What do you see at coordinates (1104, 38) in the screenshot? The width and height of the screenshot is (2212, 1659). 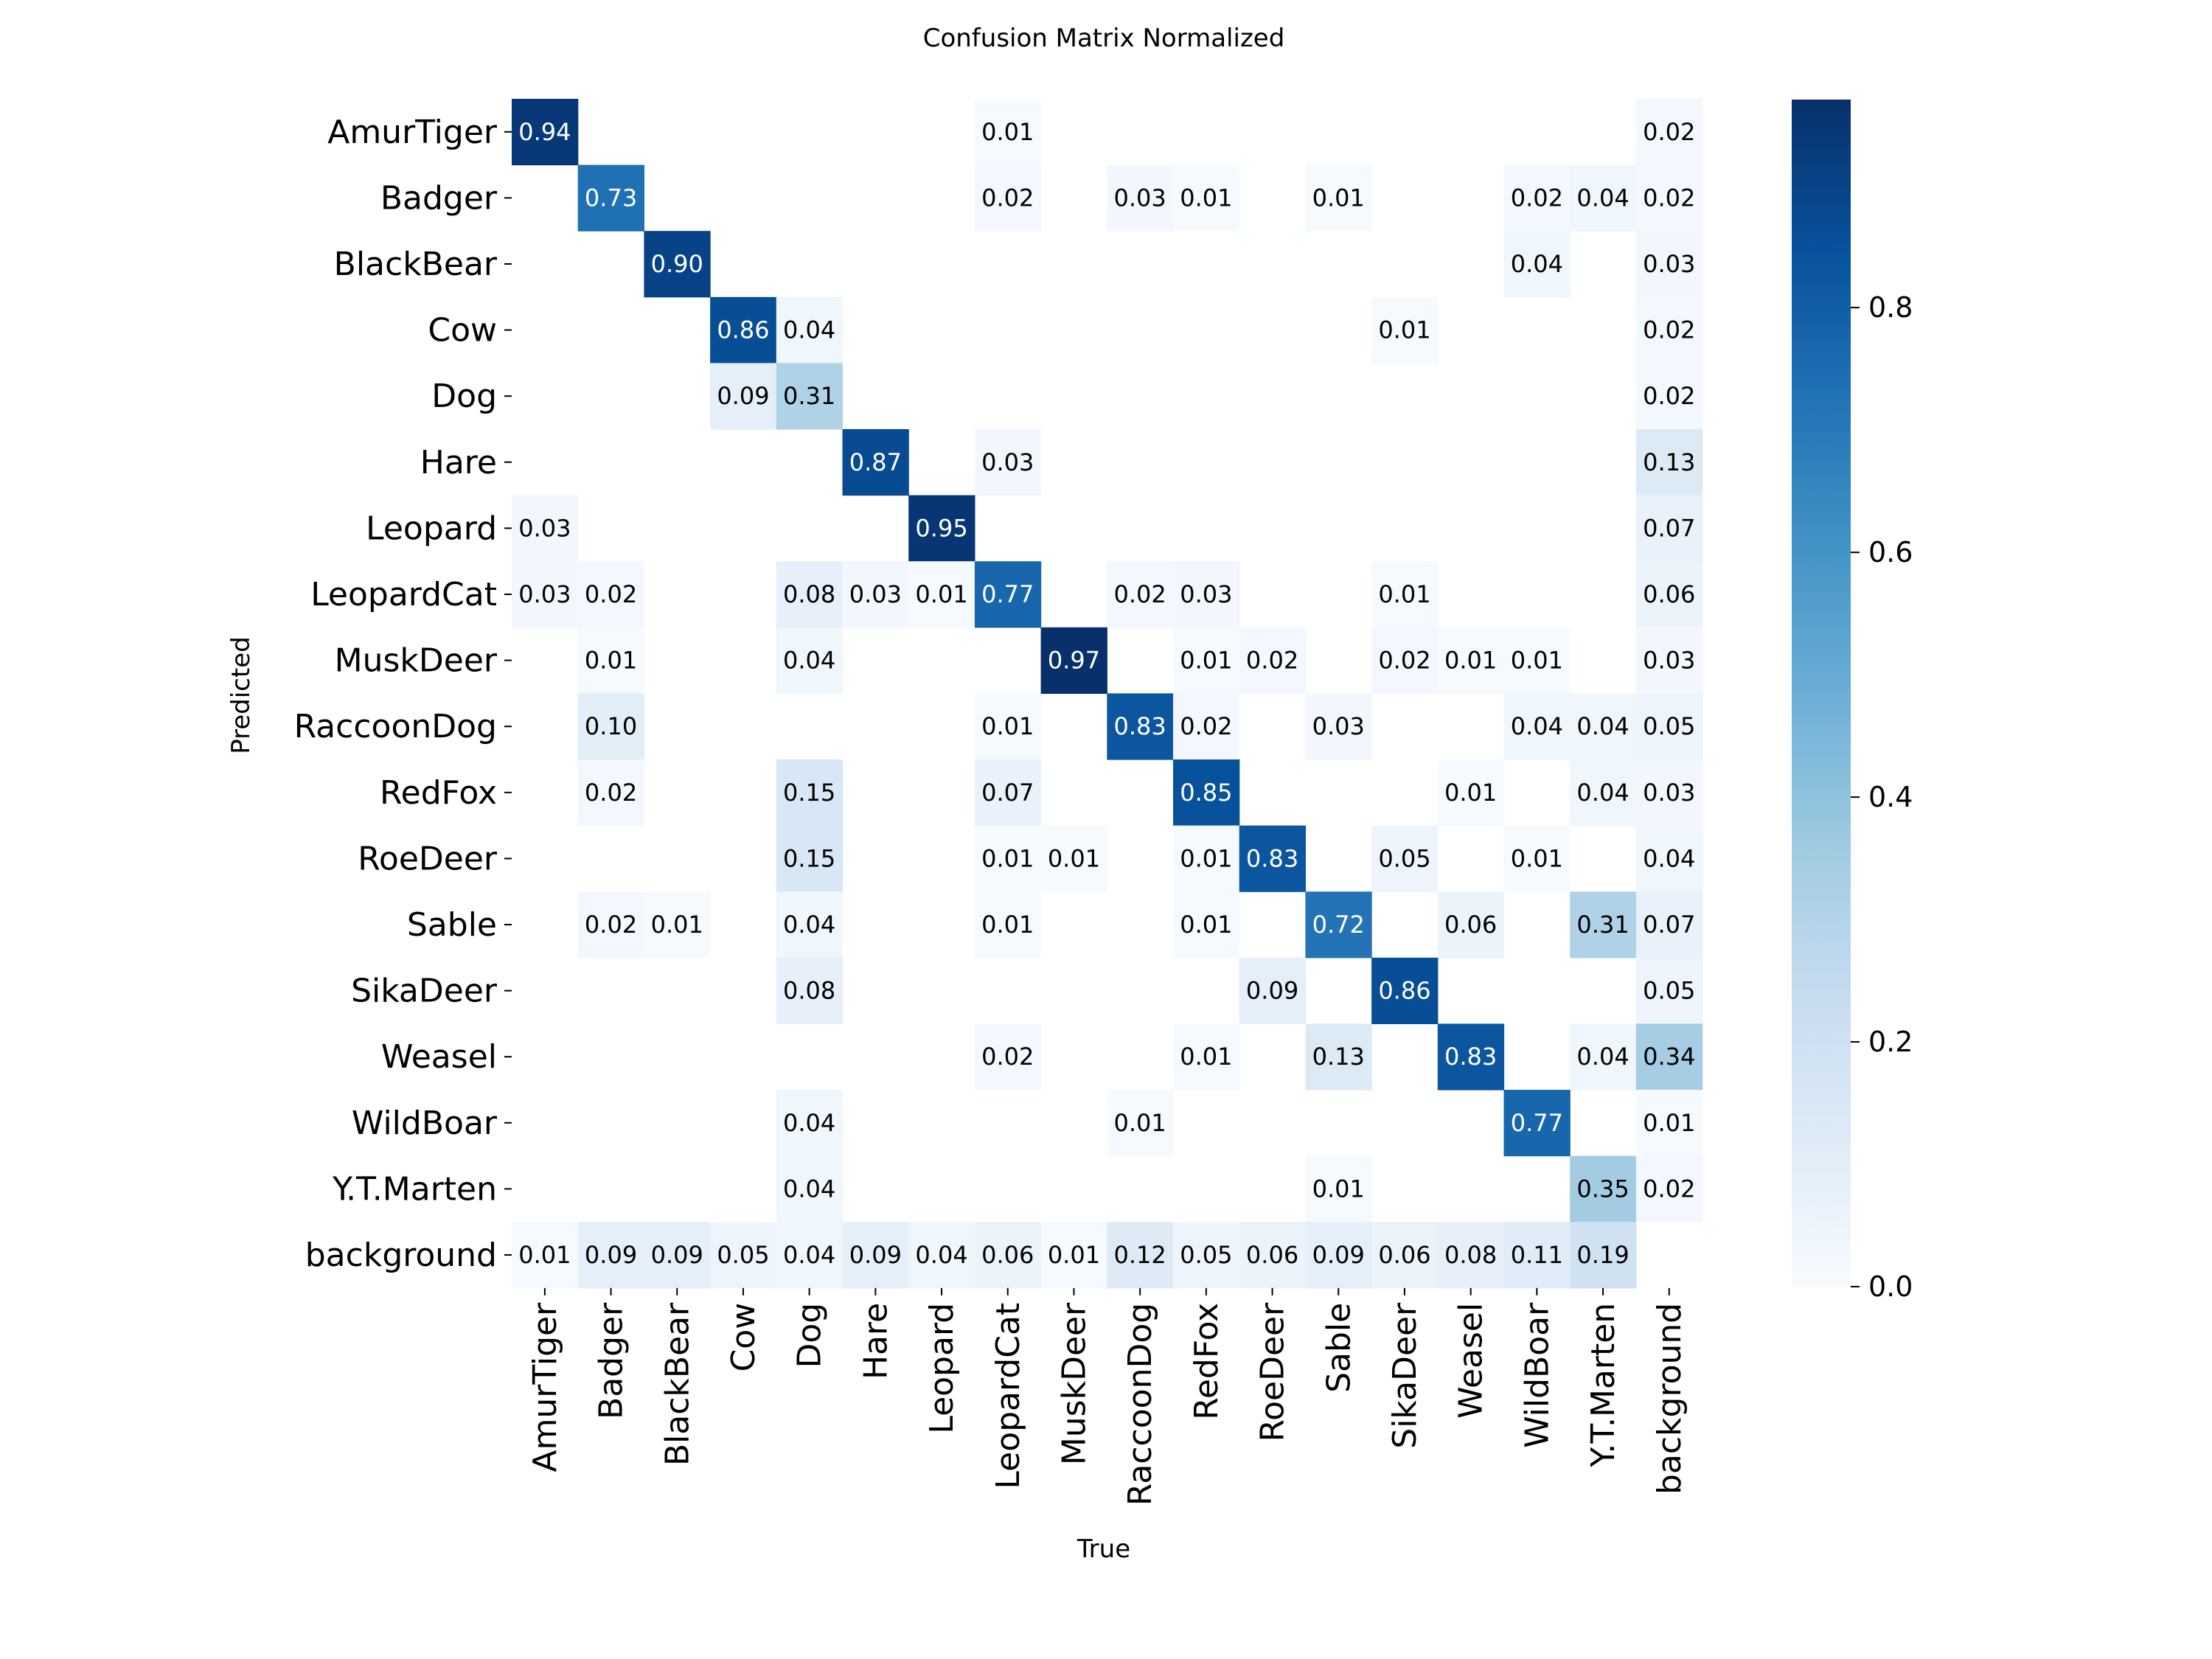 I see `chart-title: Confusion Matrix Normalized` at bounding box center [1104, 38].